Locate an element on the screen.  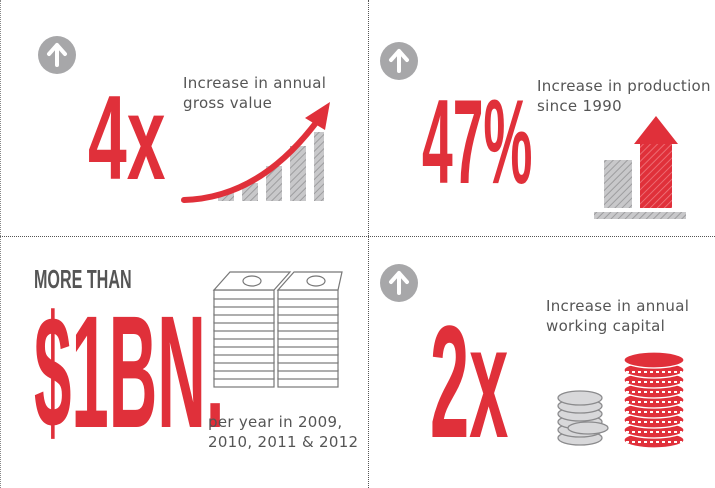
money-stack-icon is located at coordinates (277, 329).